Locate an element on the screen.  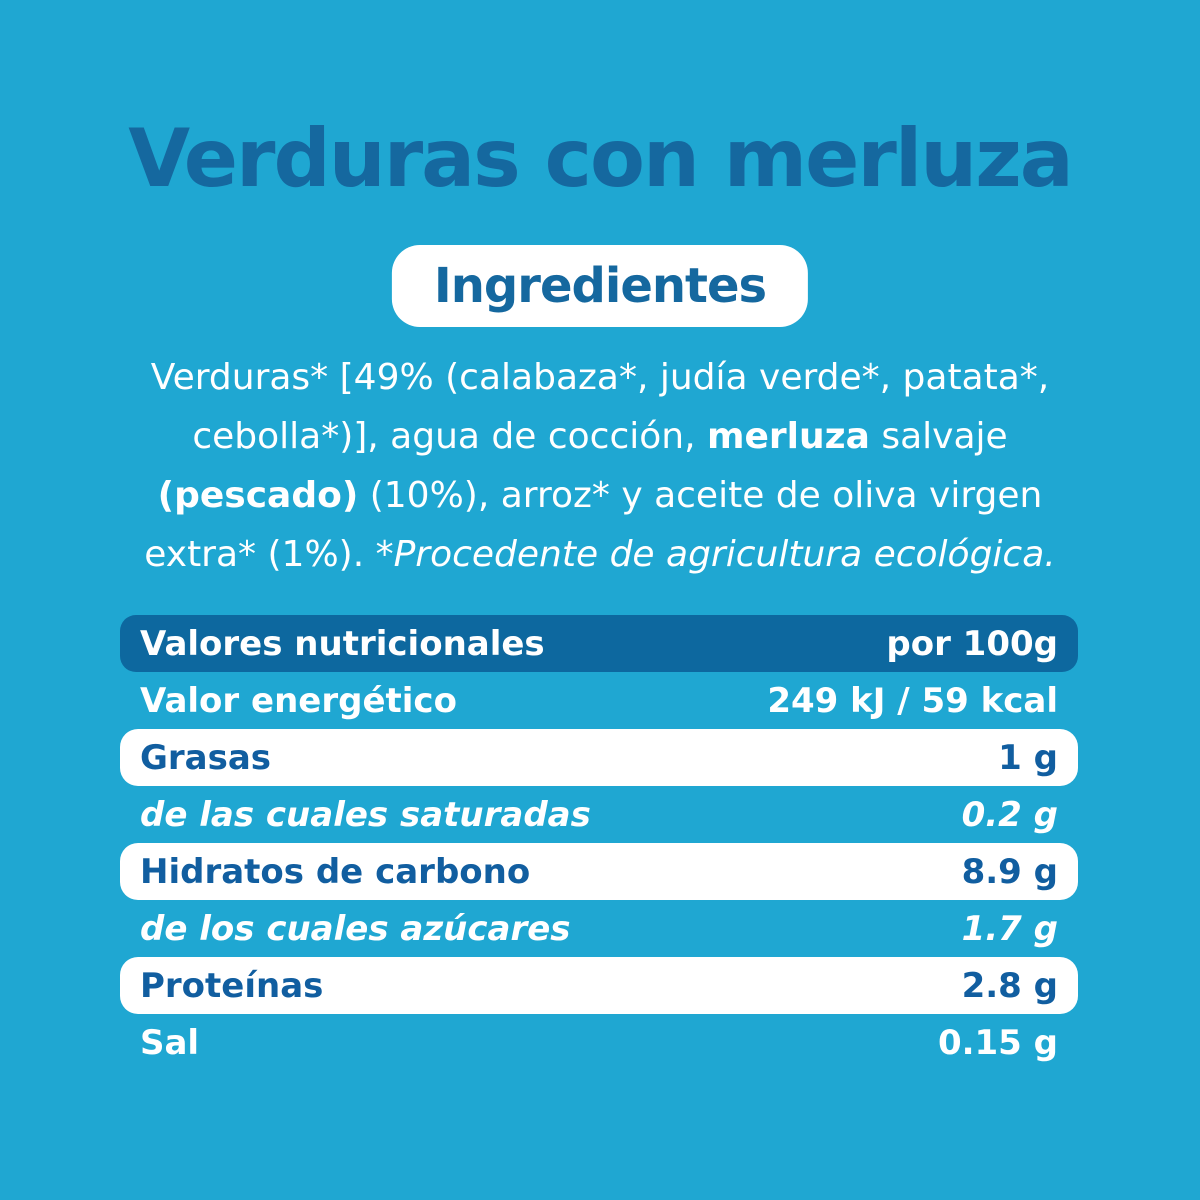
nutrient-label: Proteínas is located at coordinates (232, 985).